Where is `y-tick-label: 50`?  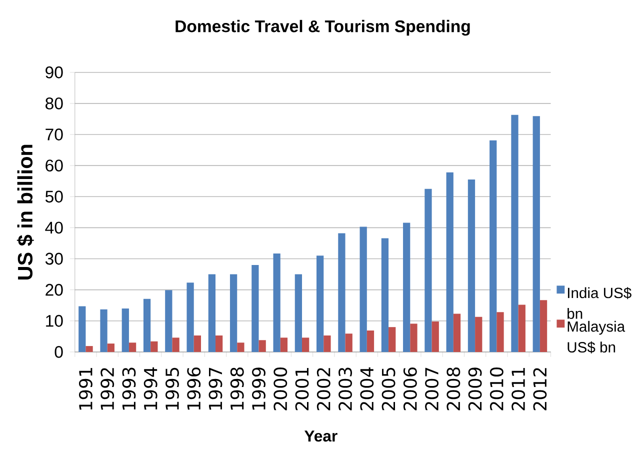
y-tick-label: 50 is located at coordinates (54, 196).